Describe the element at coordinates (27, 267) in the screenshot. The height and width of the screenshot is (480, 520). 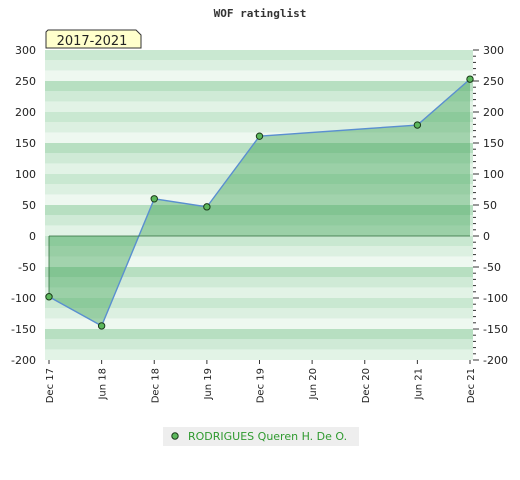
I see `y-tick-label-left: -50` at that location.